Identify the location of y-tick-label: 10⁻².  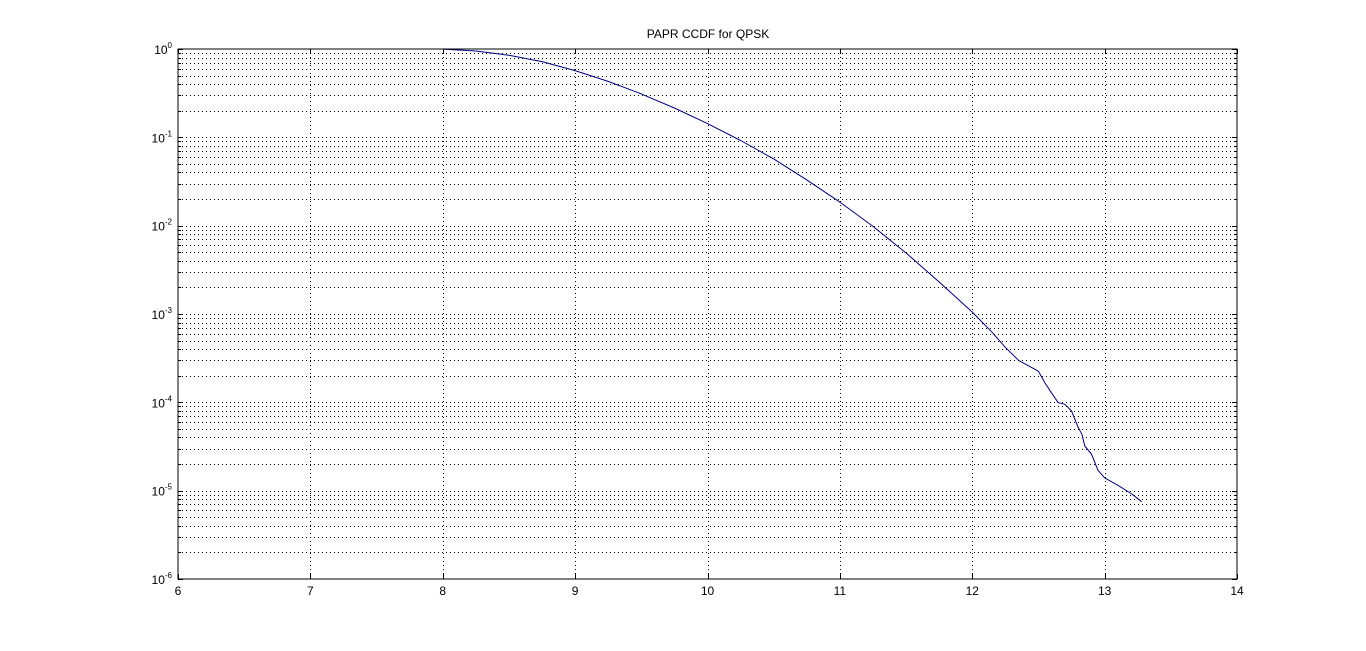
(162, 226).